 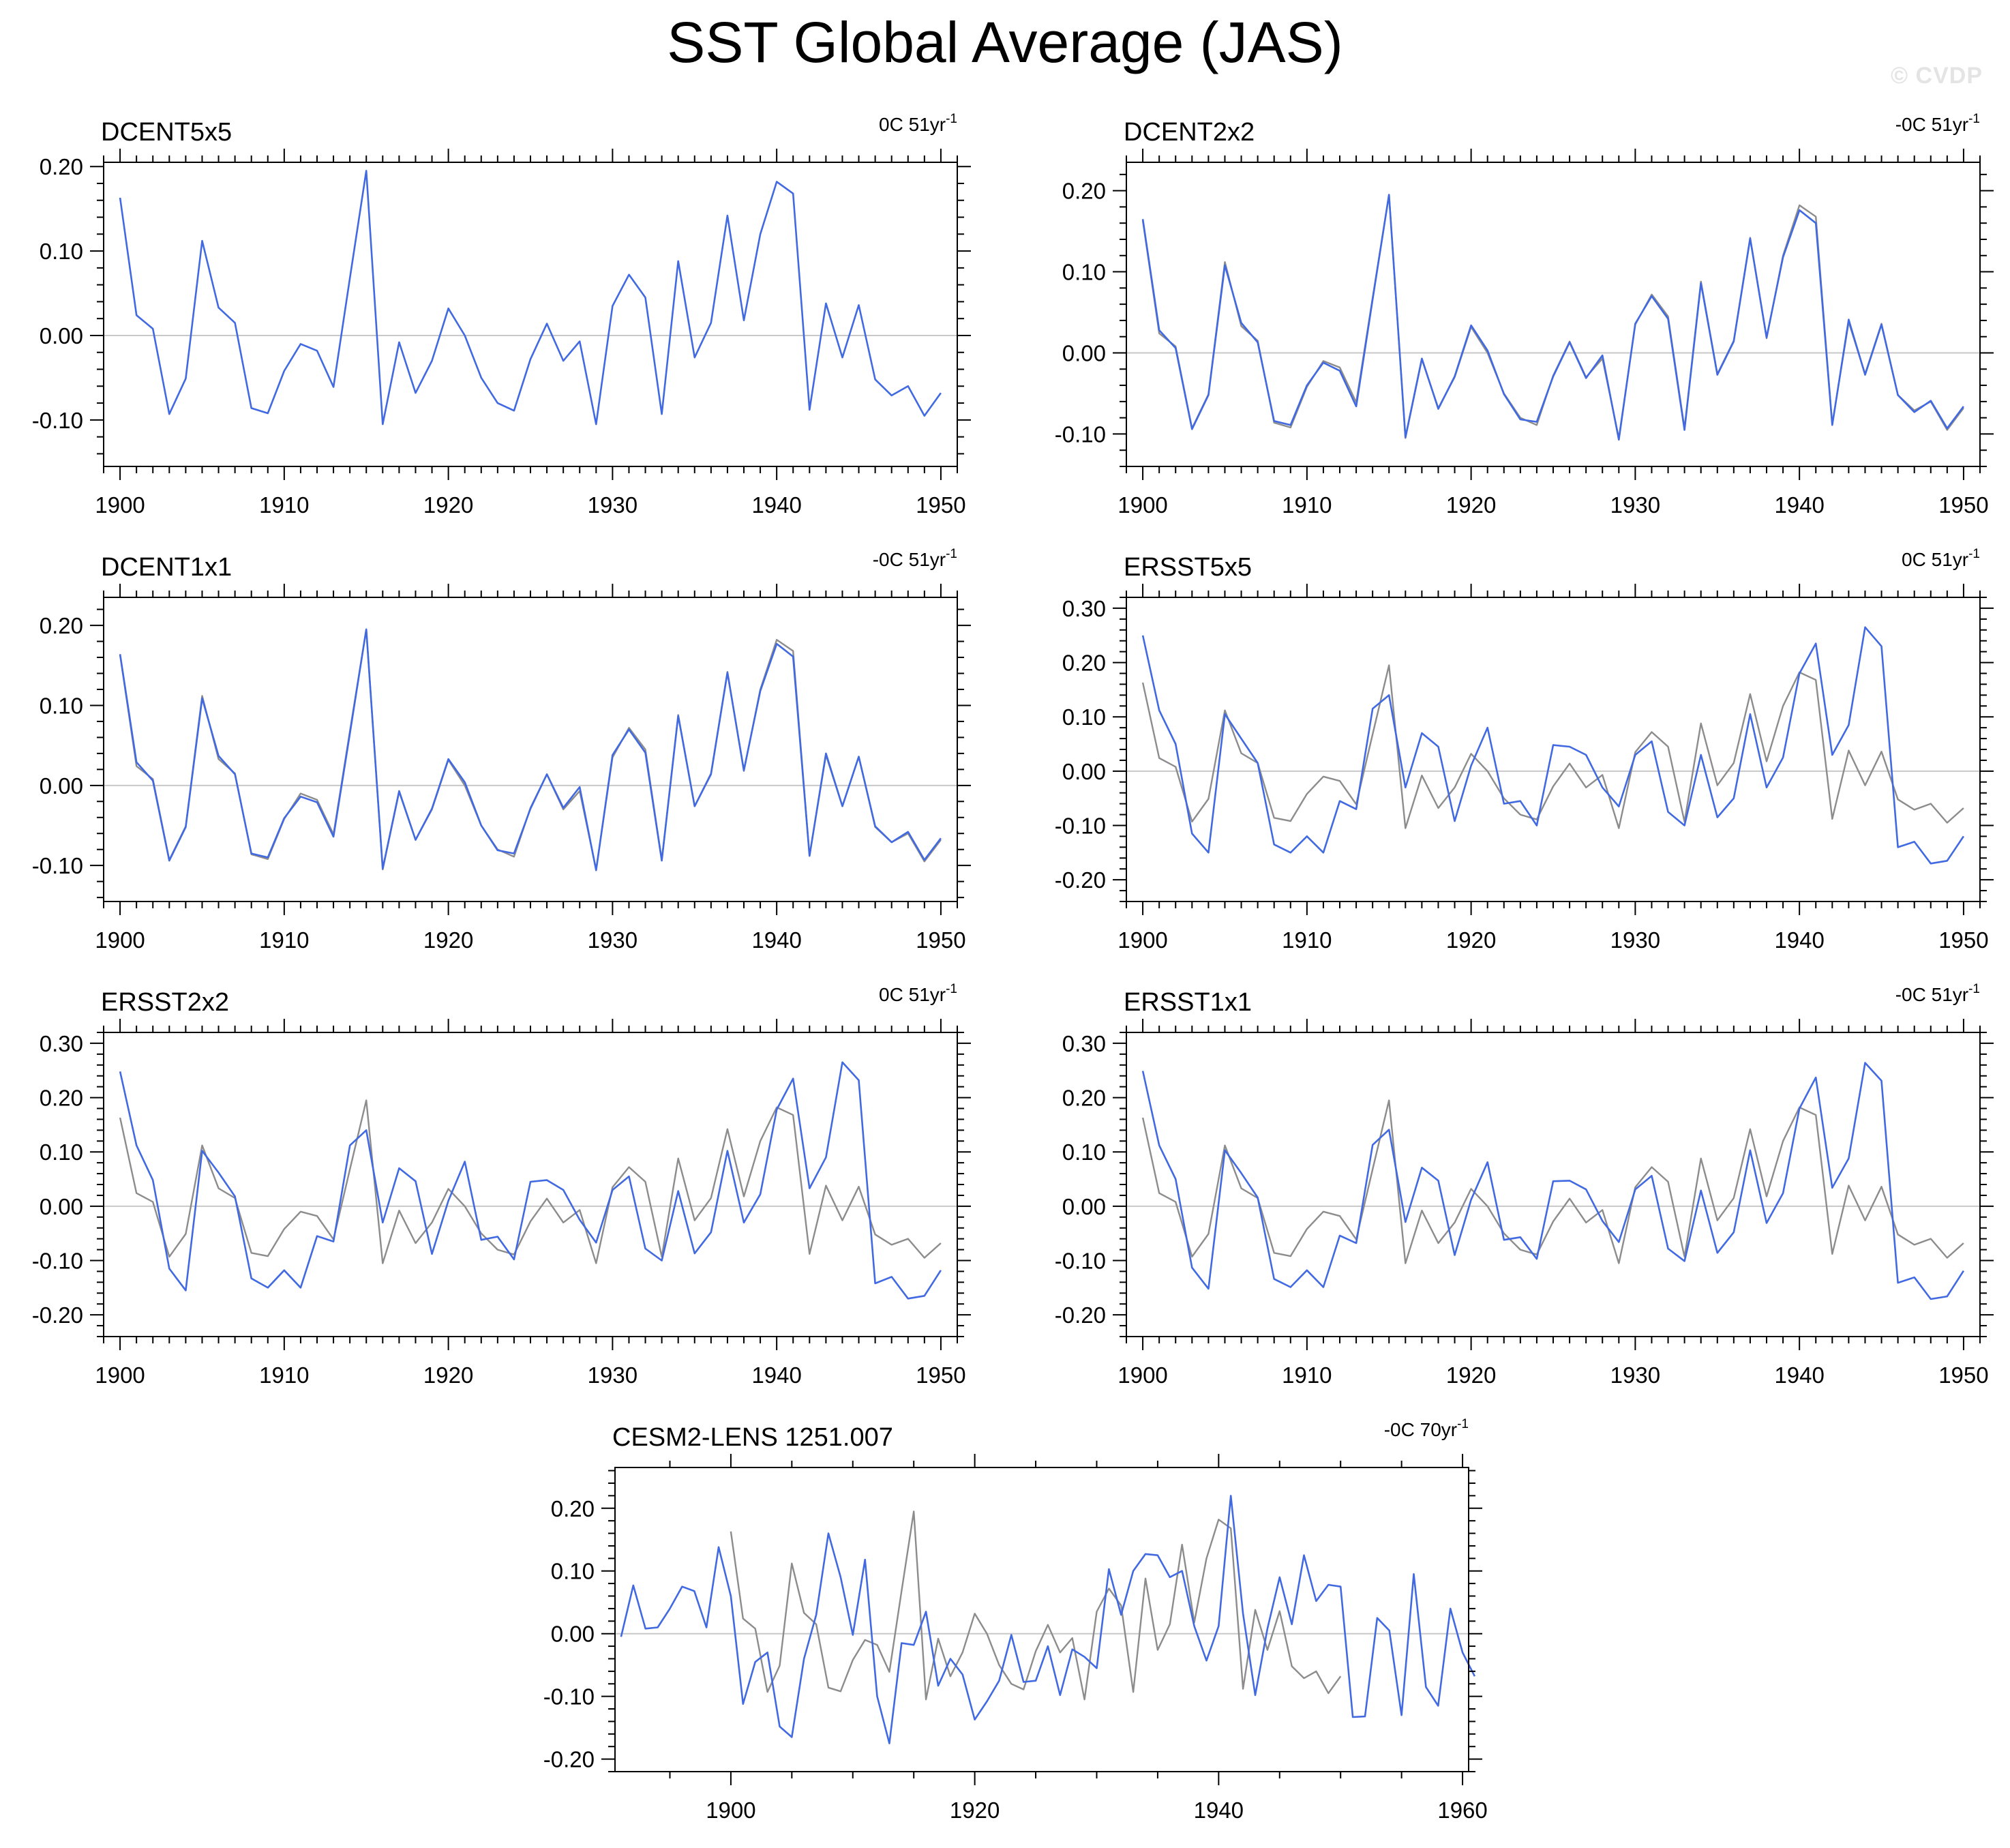 I want to click on x-tick-label: 1960, so click(x=1462, y=1810).